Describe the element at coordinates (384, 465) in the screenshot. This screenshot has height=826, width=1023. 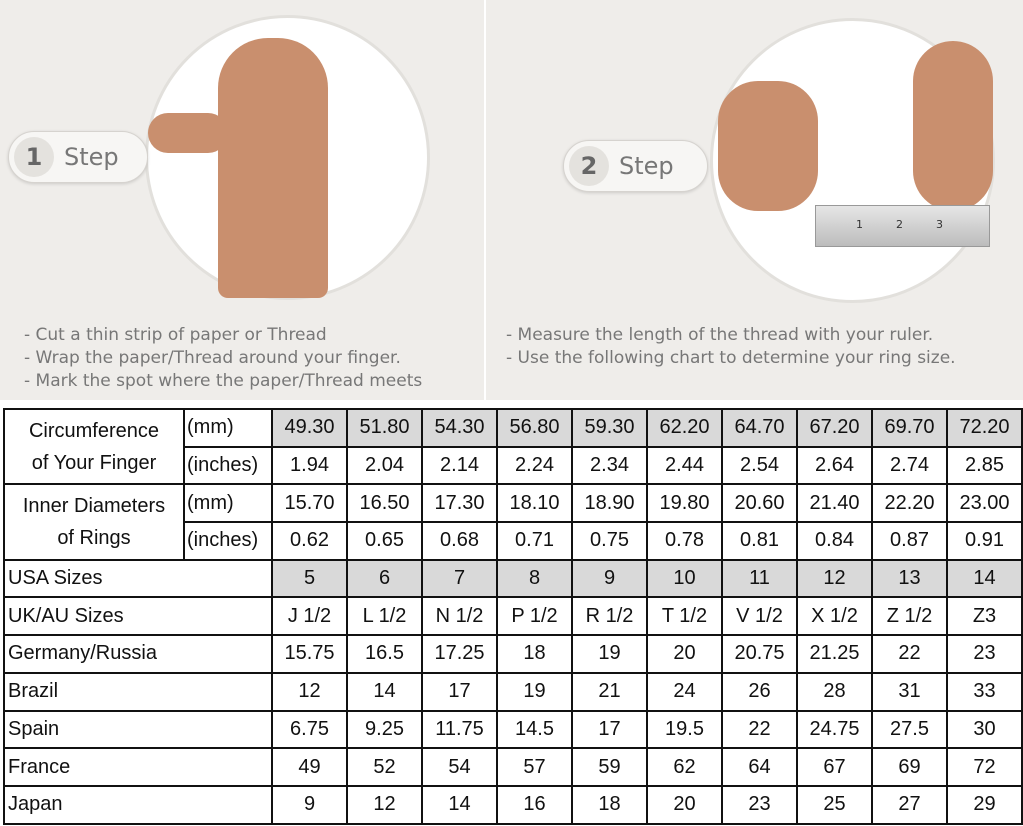
I see `table-cell: 2.04` at that location.